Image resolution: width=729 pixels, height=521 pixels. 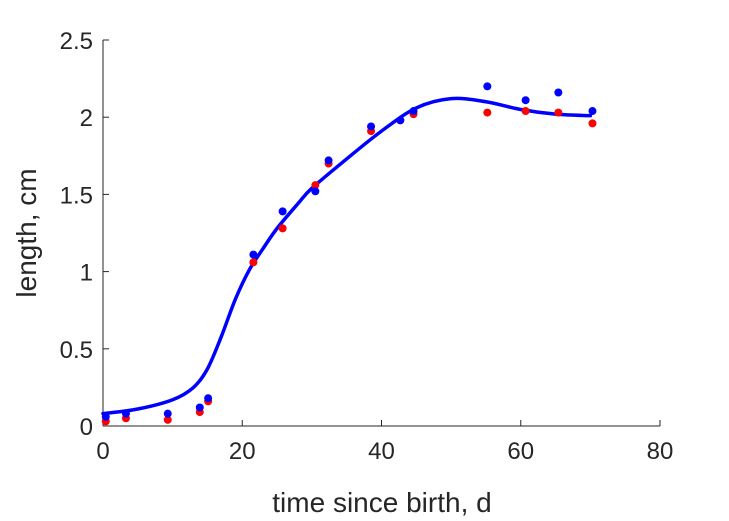 I want to click on y-tick-label: 1.5, so click(x=76, y=195).